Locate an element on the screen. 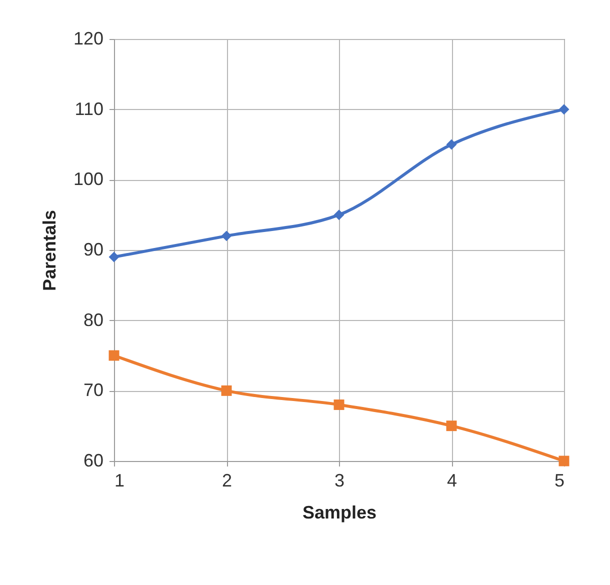  x-tick-label: 3 is located at coordinates (339, 480).